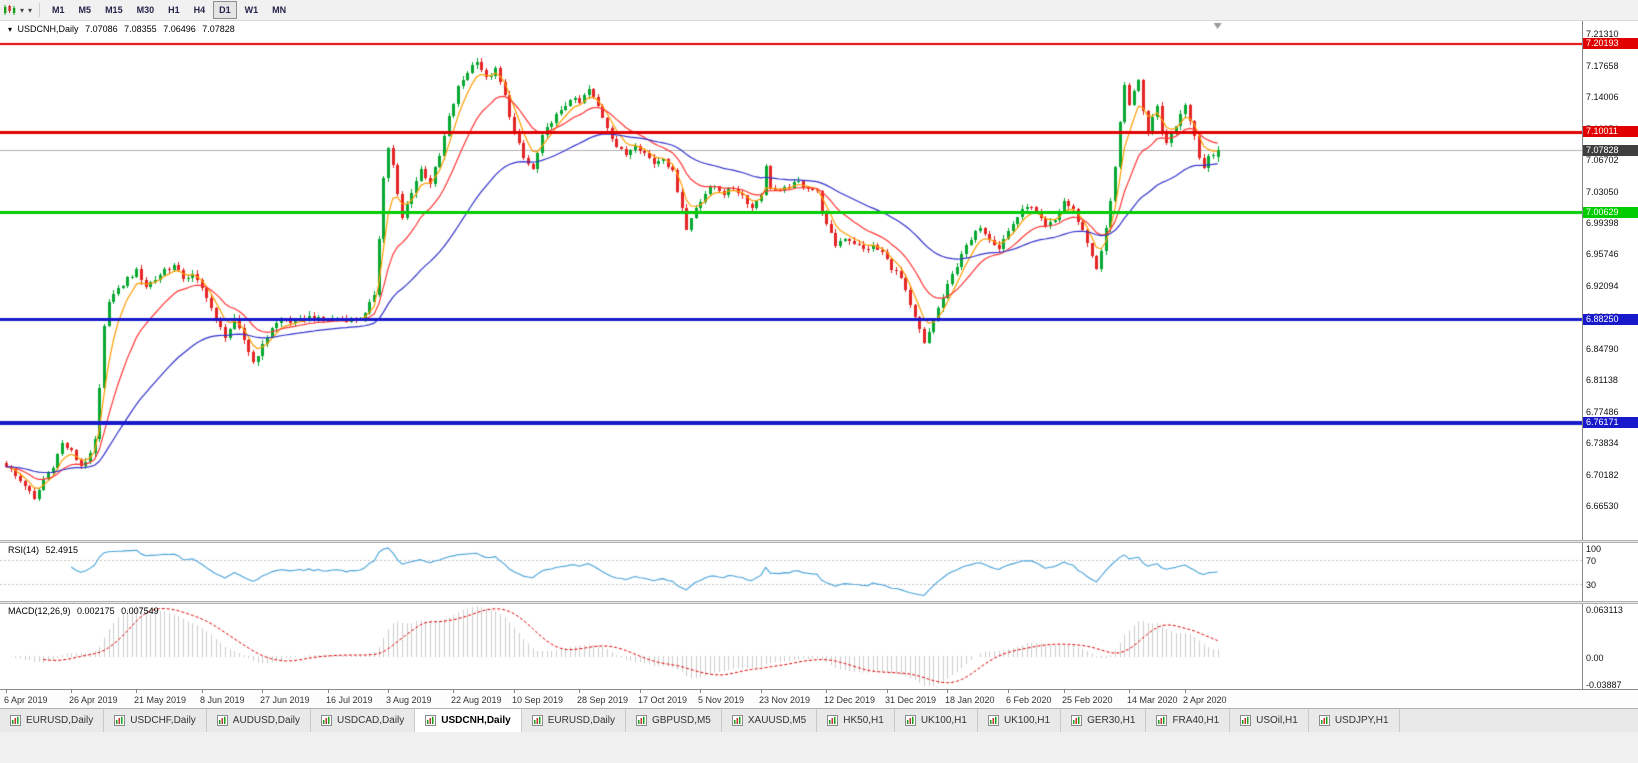  Describe the element at coordinates (911, 700) in the screenshot. I see `time-axis-label: 31 Dec 2019` at that location.